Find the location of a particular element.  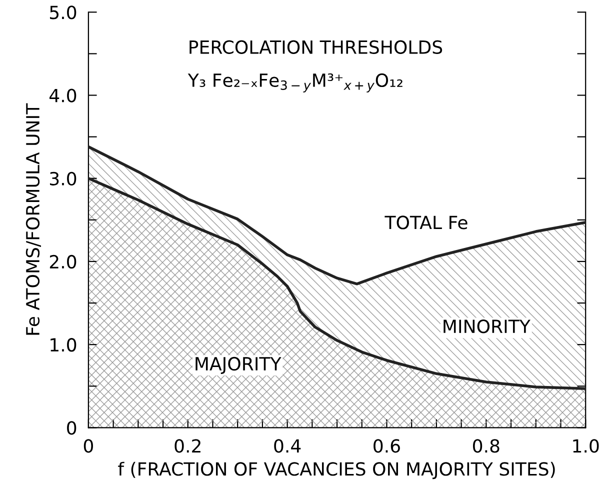

x-tick-label: 0.2 is located at coordinates (187, 446).